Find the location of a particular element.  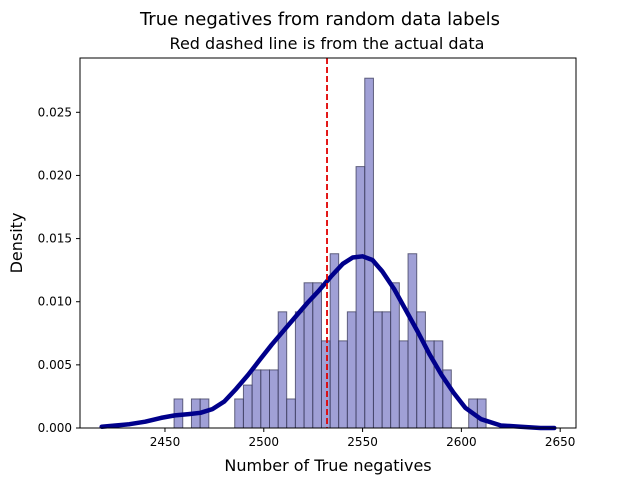

x-tick-label: 2450 is located at coordinates (165, 442).